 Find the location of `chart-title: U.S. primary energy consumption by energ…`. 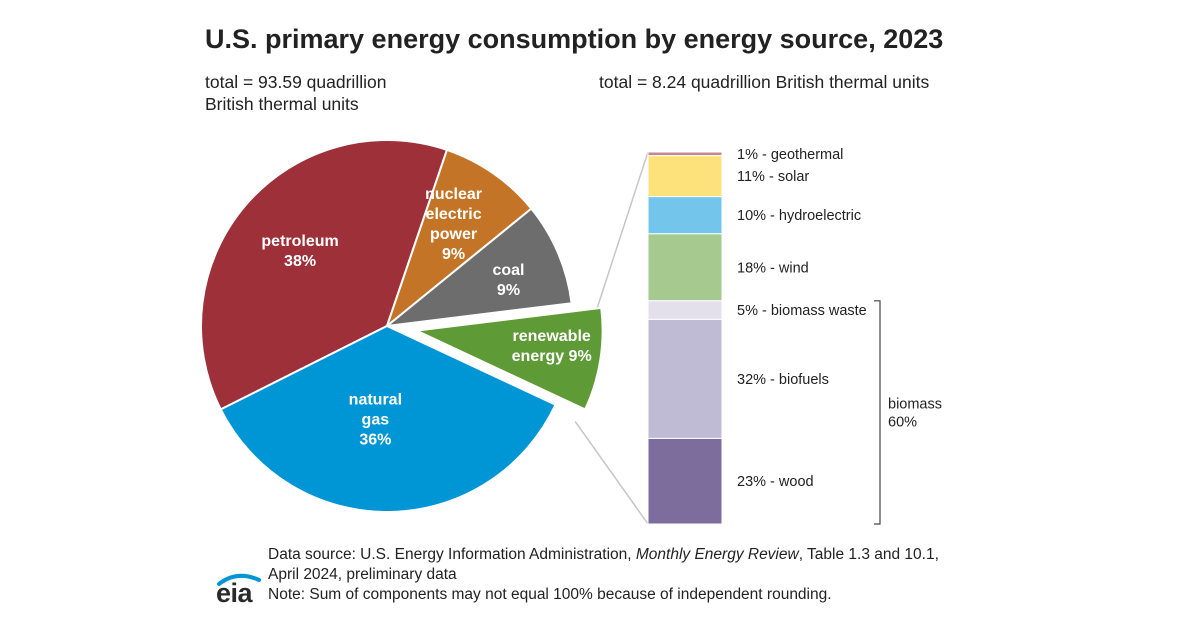

chart-title: U.S. primary energy consumption by energ… is located at coordinates (574, 39).